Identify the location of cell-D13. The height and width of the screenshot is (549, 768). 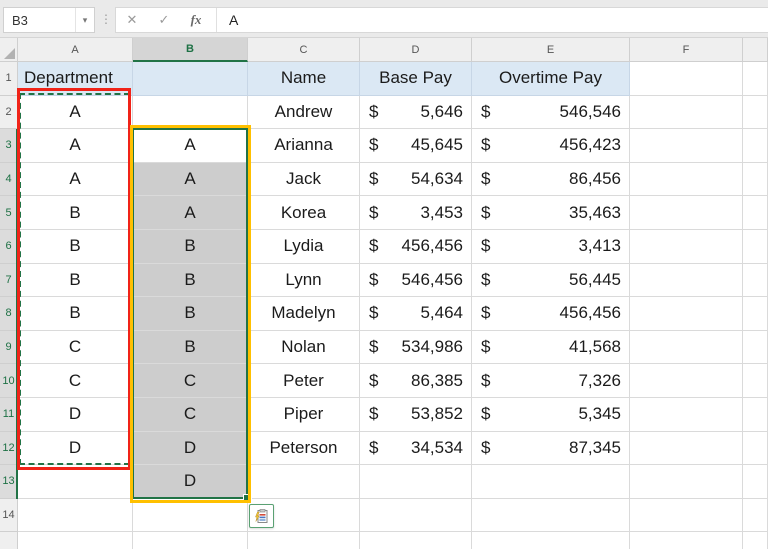
(416, 482).